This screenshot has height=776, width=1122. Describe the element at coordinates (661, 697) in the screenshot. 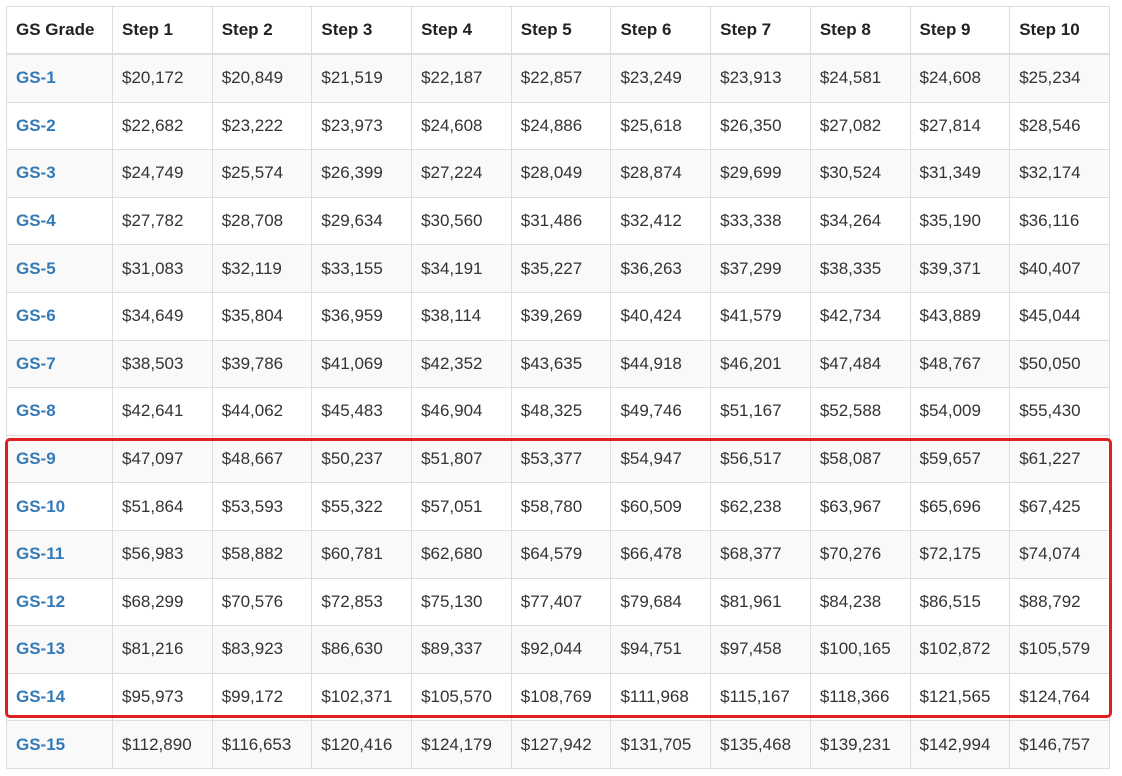

I see `salary-cell: $111,968` at that location.